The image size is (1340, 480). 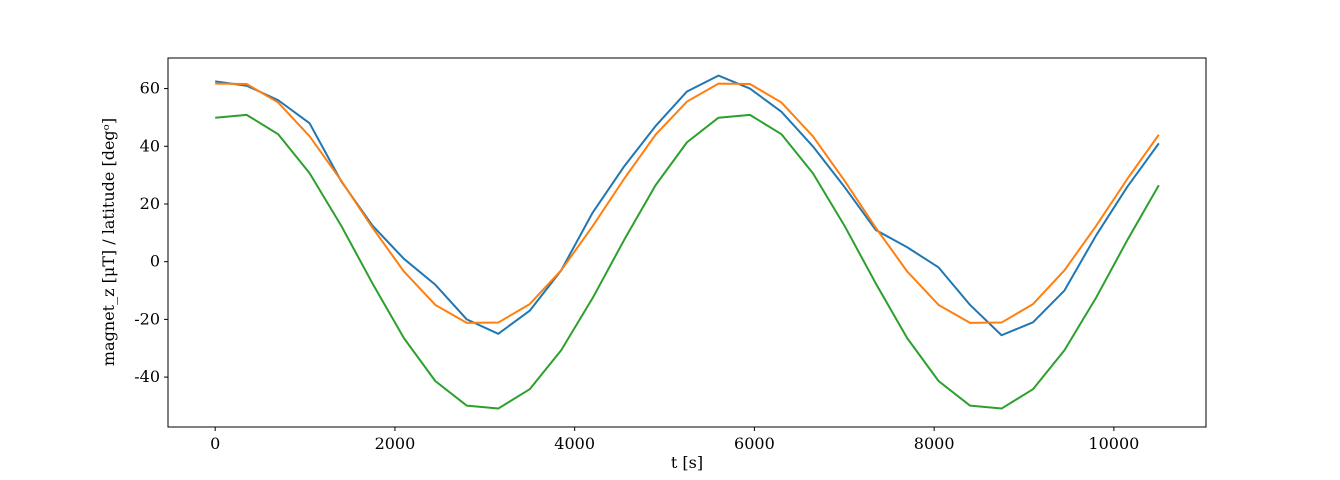 What do you see at coordinates (147, 376) in the screenshot?
I see `y-tick-label: -40` at bounding box center [147, 376].